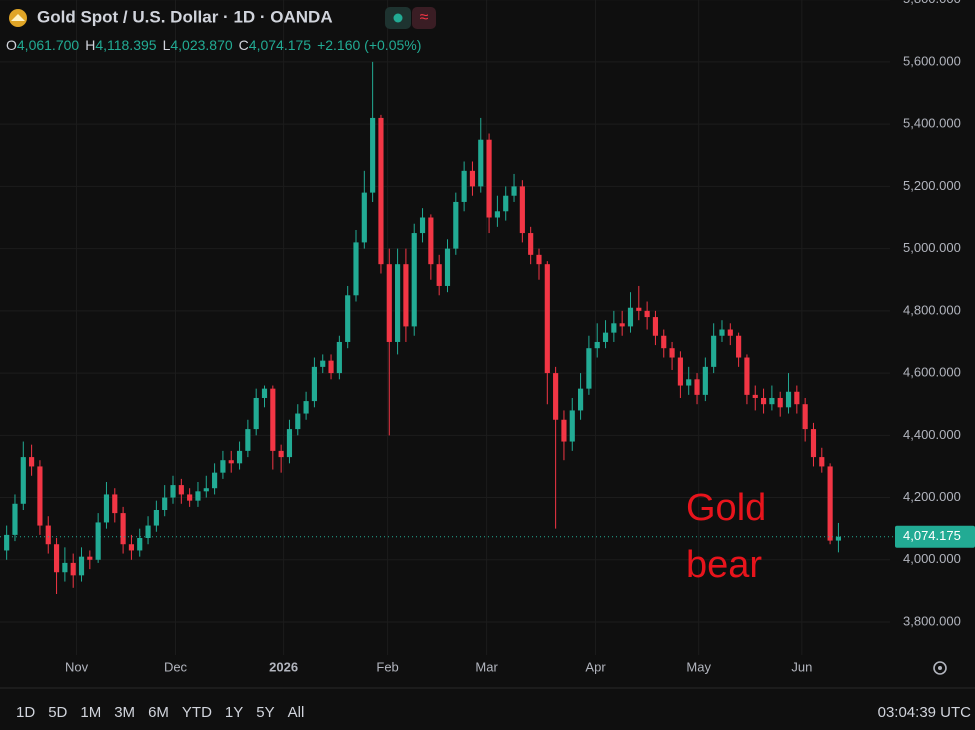 The image size is (975, 730). I want to click on ohlc-key: H, so click(90, 45).